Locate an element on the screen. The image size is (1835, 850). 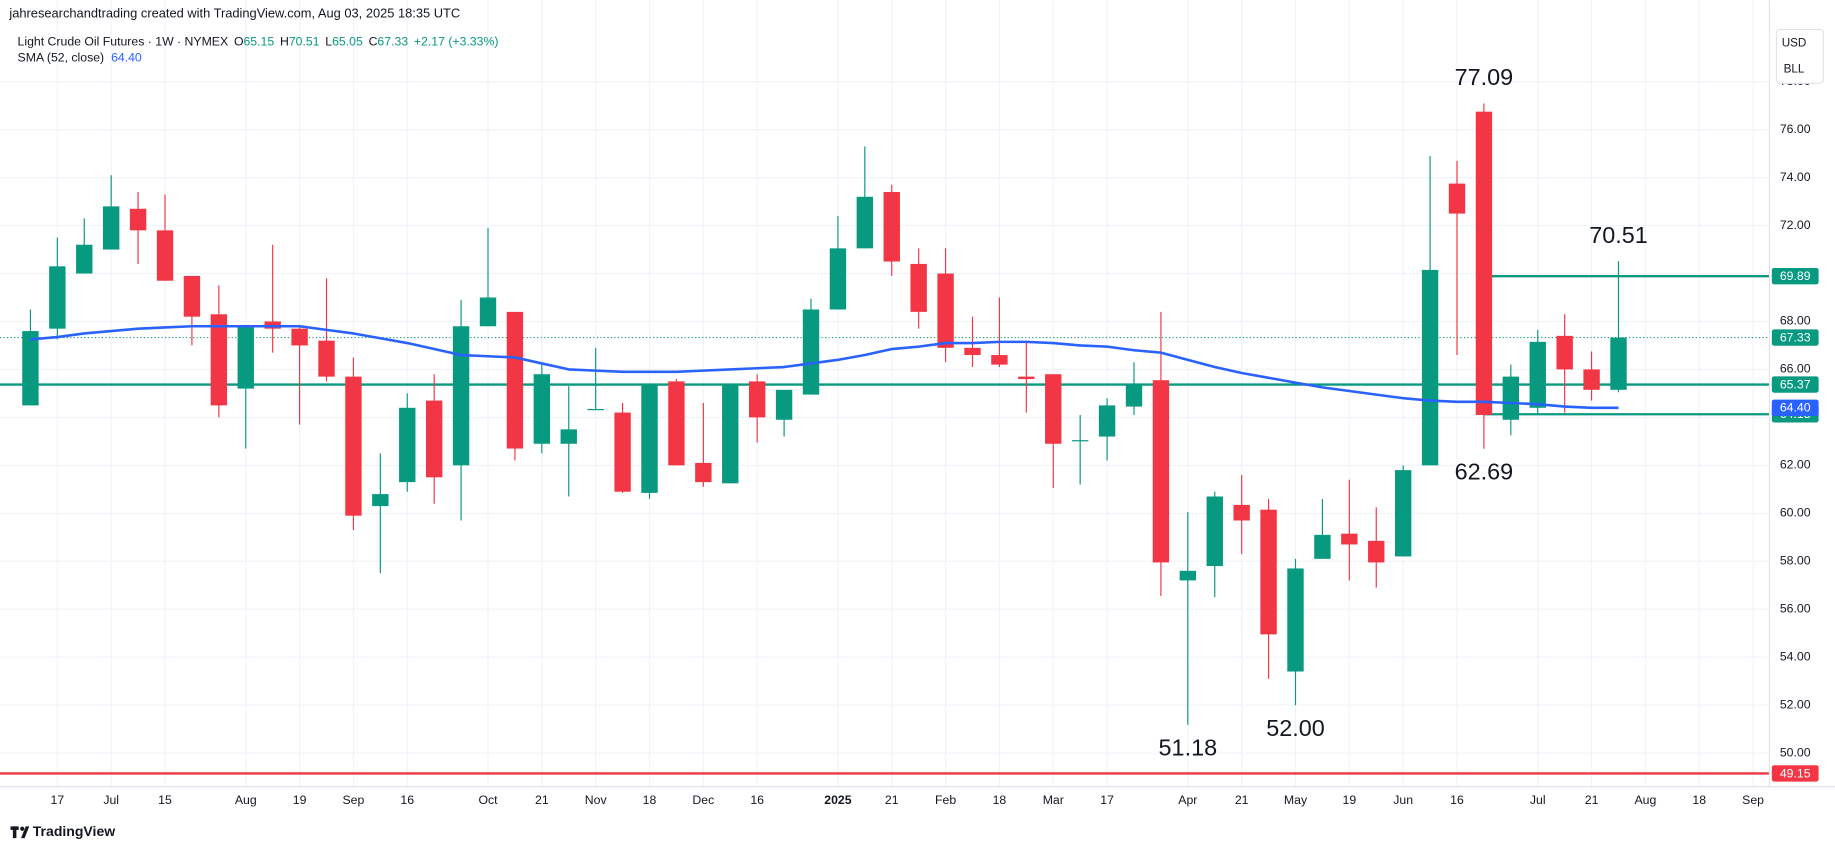
price-label: 64.40 is located at coordinates (1795, 408).